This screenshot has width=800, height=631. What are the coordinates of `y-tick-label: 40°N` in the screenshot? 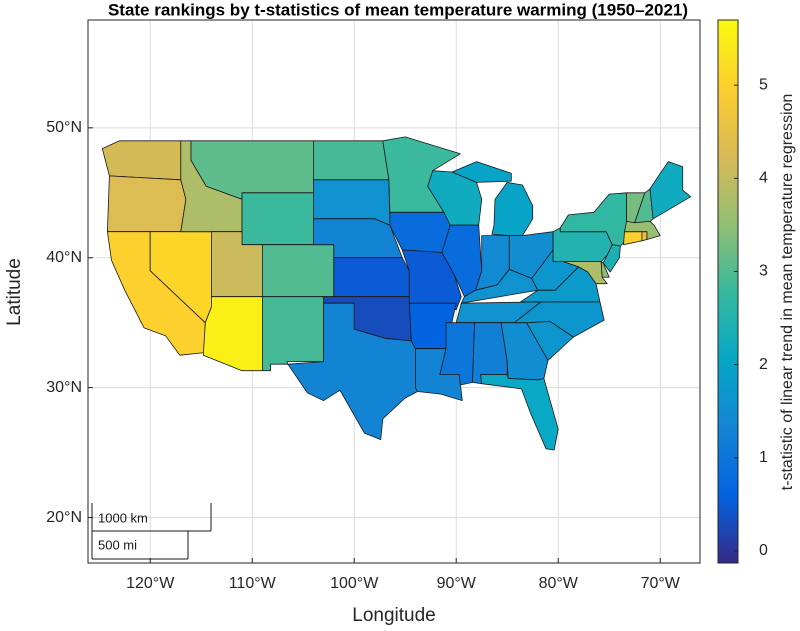 It's located at (64, 257).